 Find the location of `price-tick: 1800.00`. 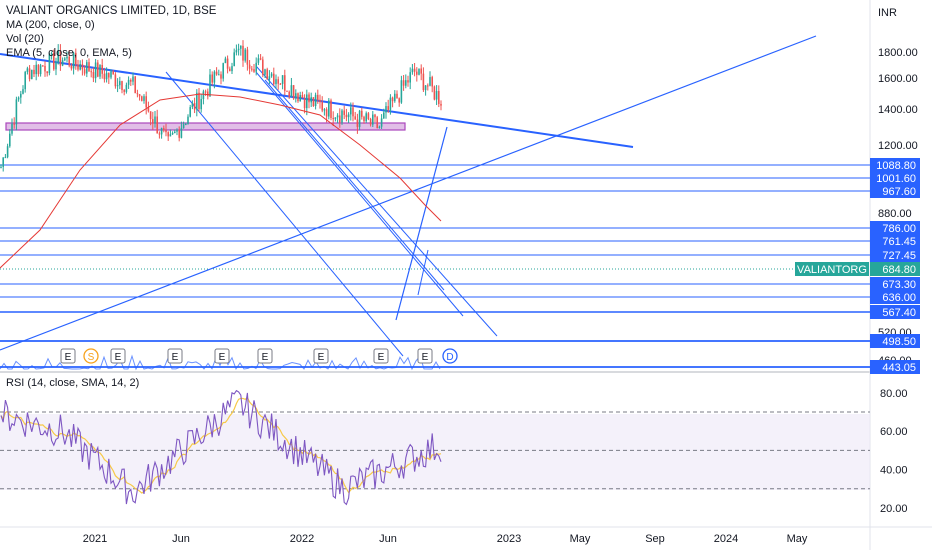

price-tick: 1800.00 is located at coordinates (898, 53).